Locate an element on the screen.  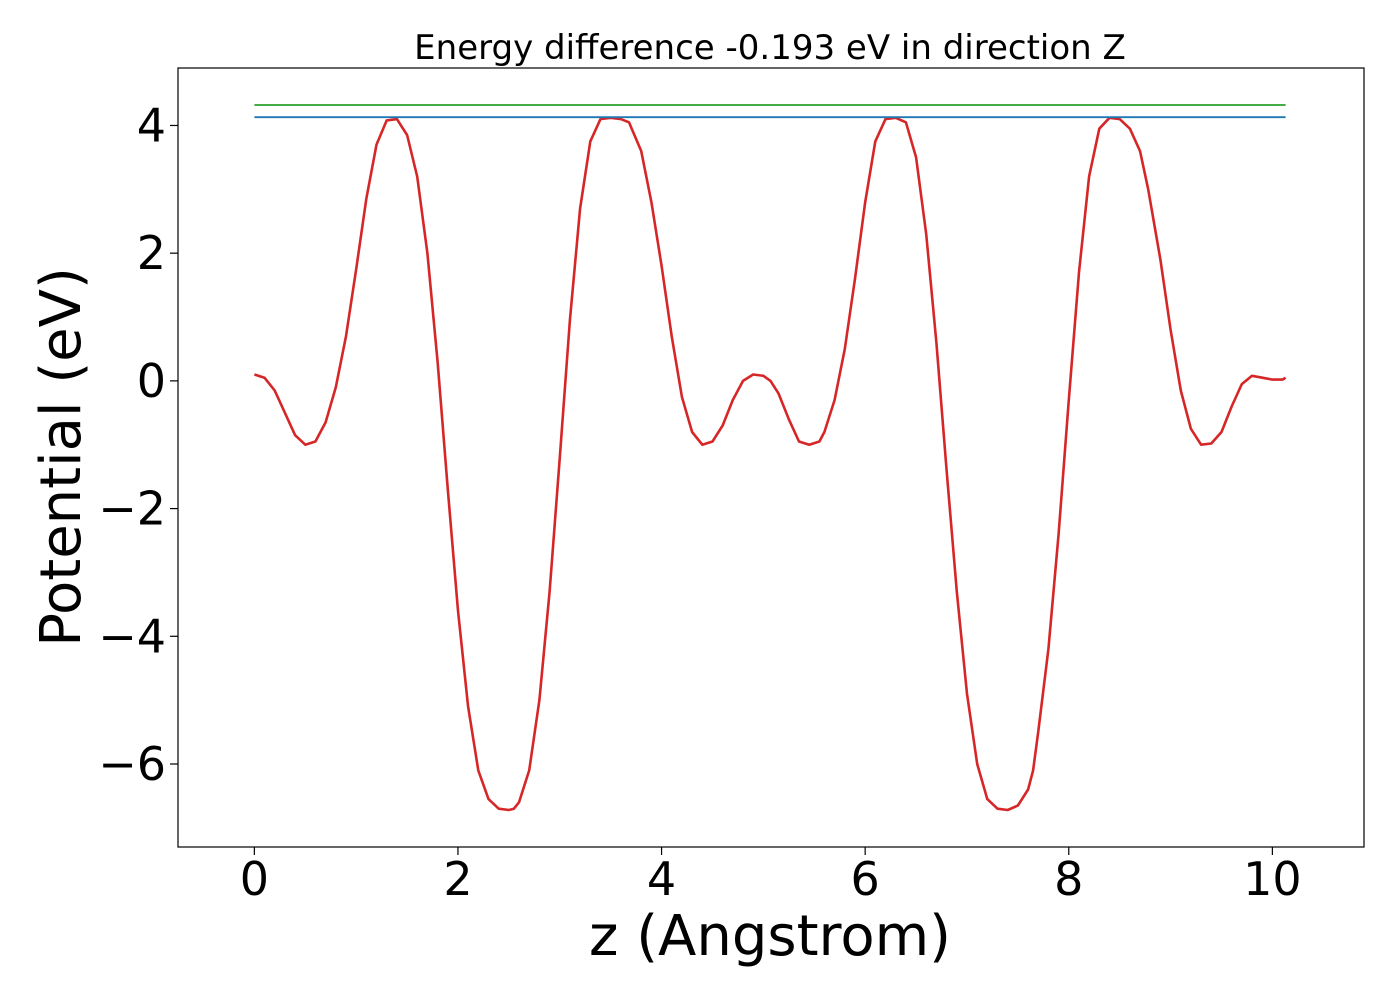
y-tick-label: 0 is located at coordinates (151, 381).